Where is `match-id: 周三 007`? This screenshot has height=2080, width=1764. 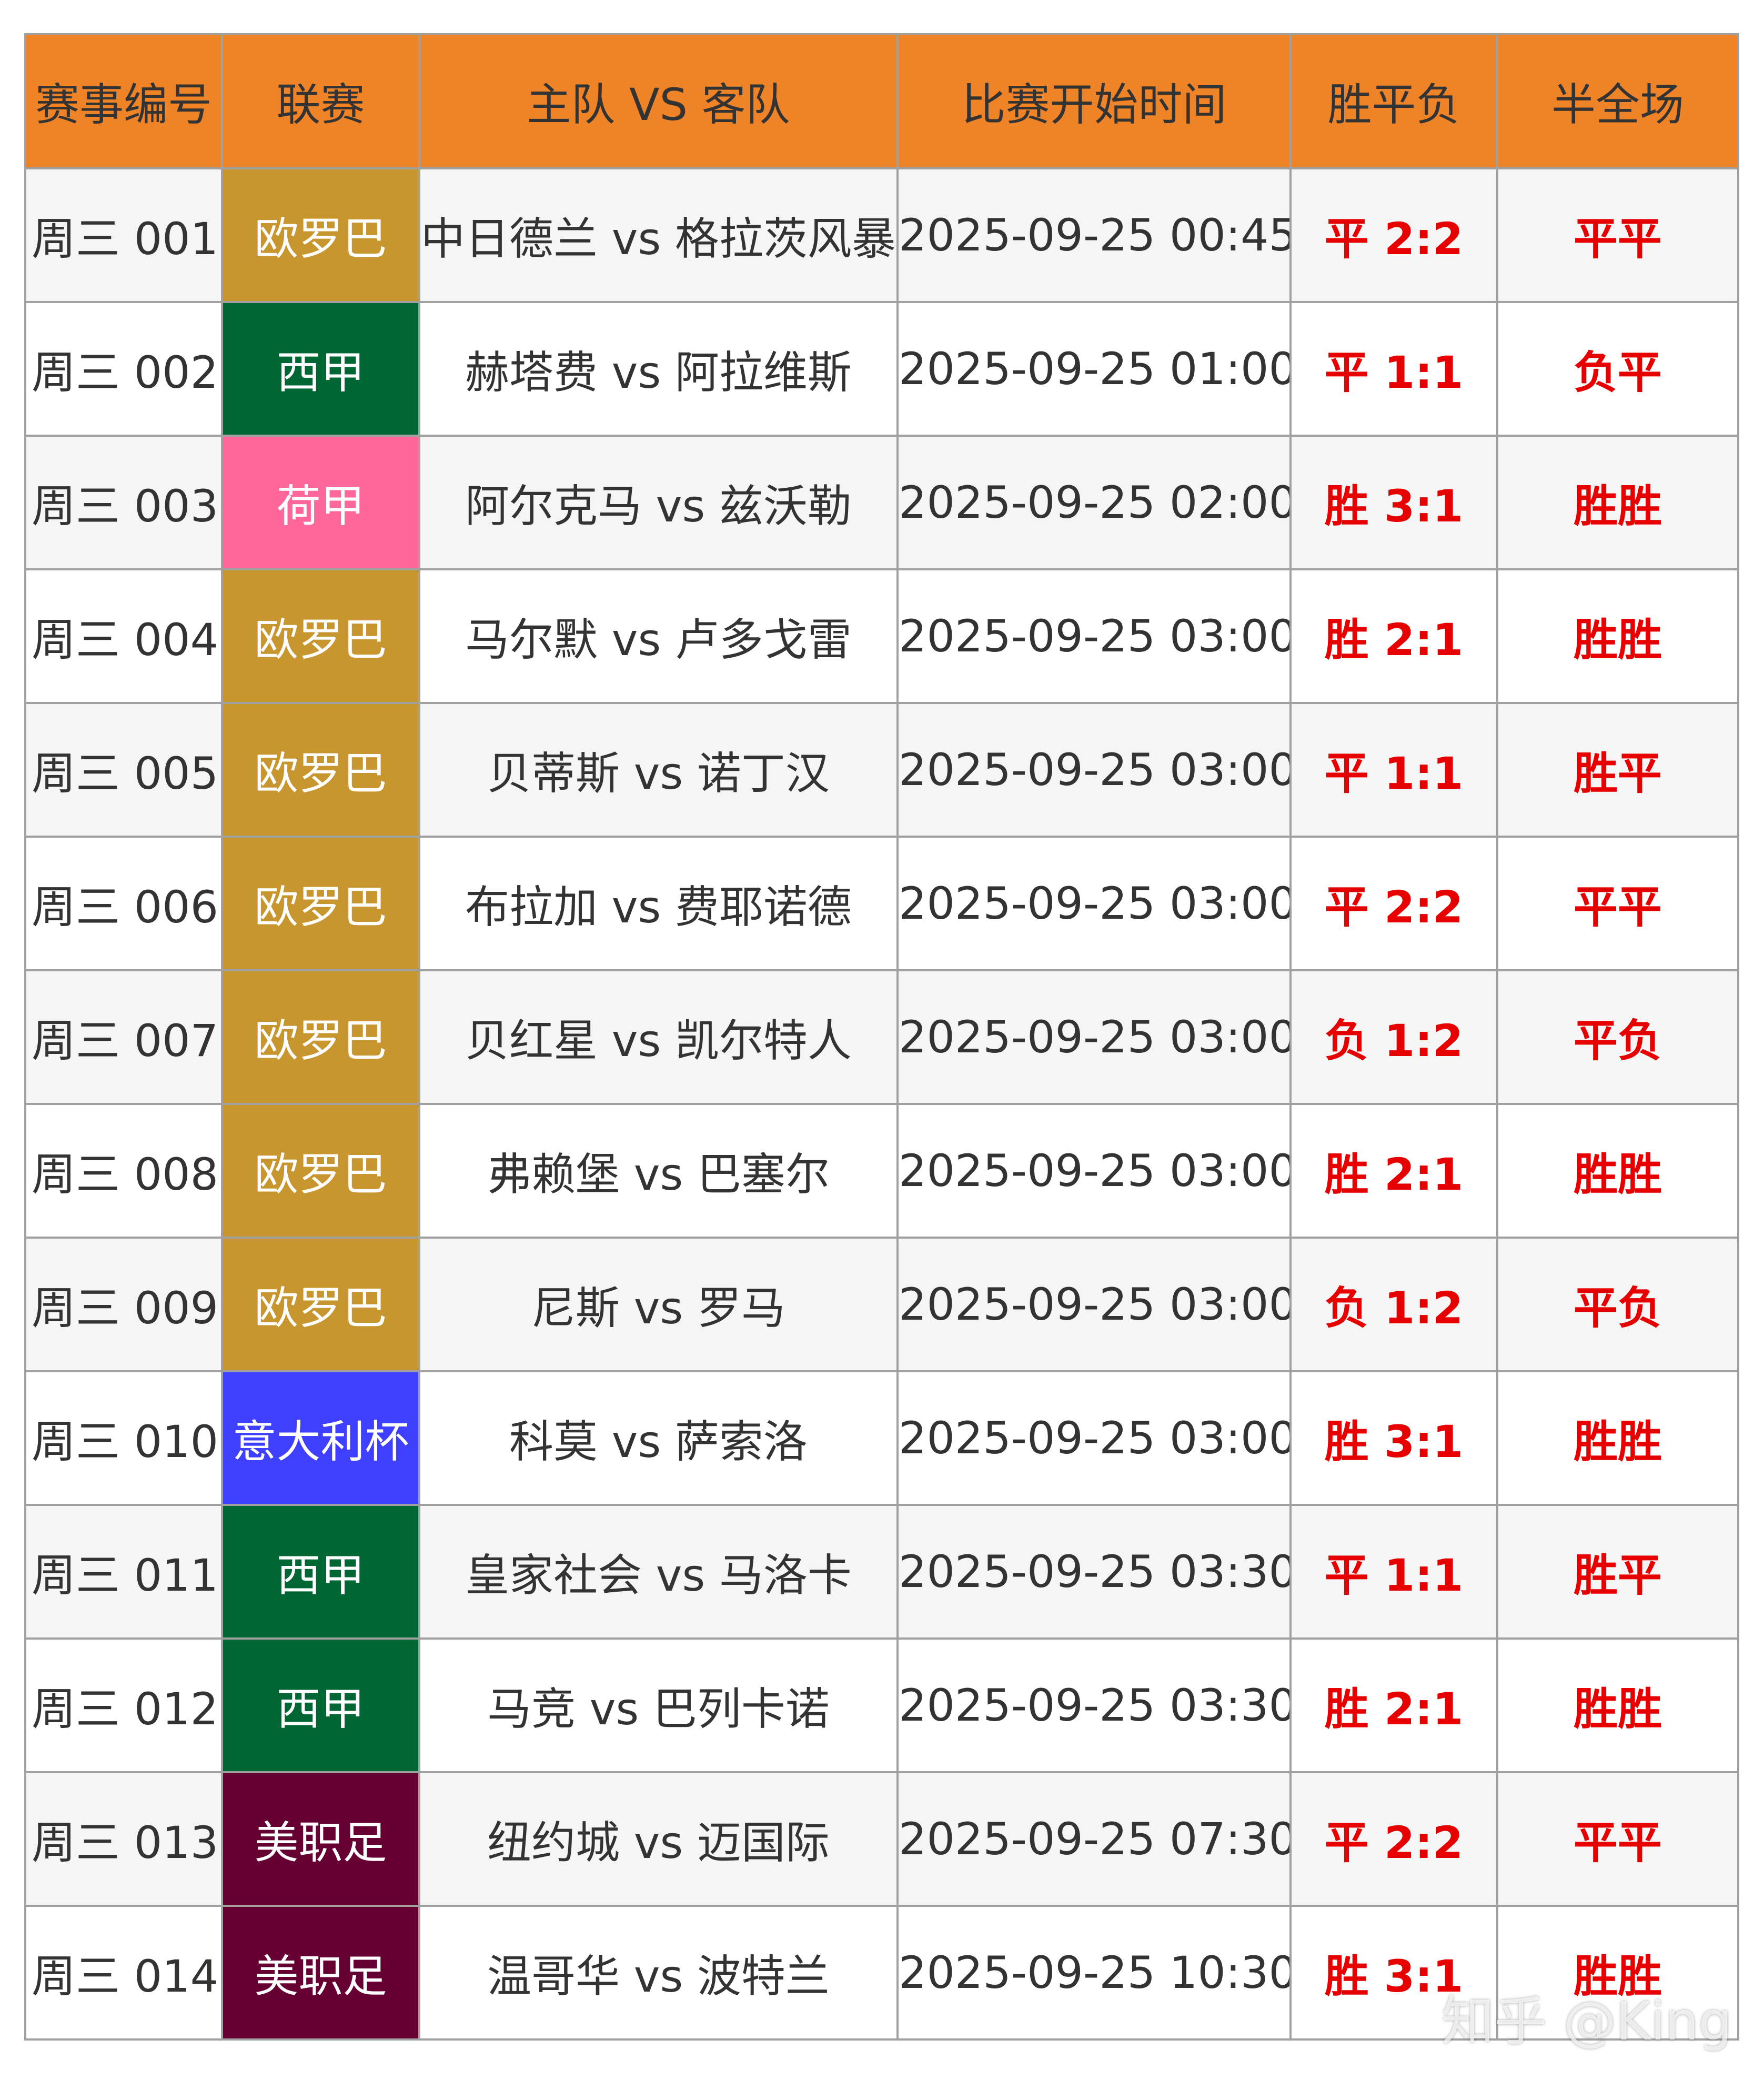 match-id: 周三 007 is located at coordinates (123, 1037).